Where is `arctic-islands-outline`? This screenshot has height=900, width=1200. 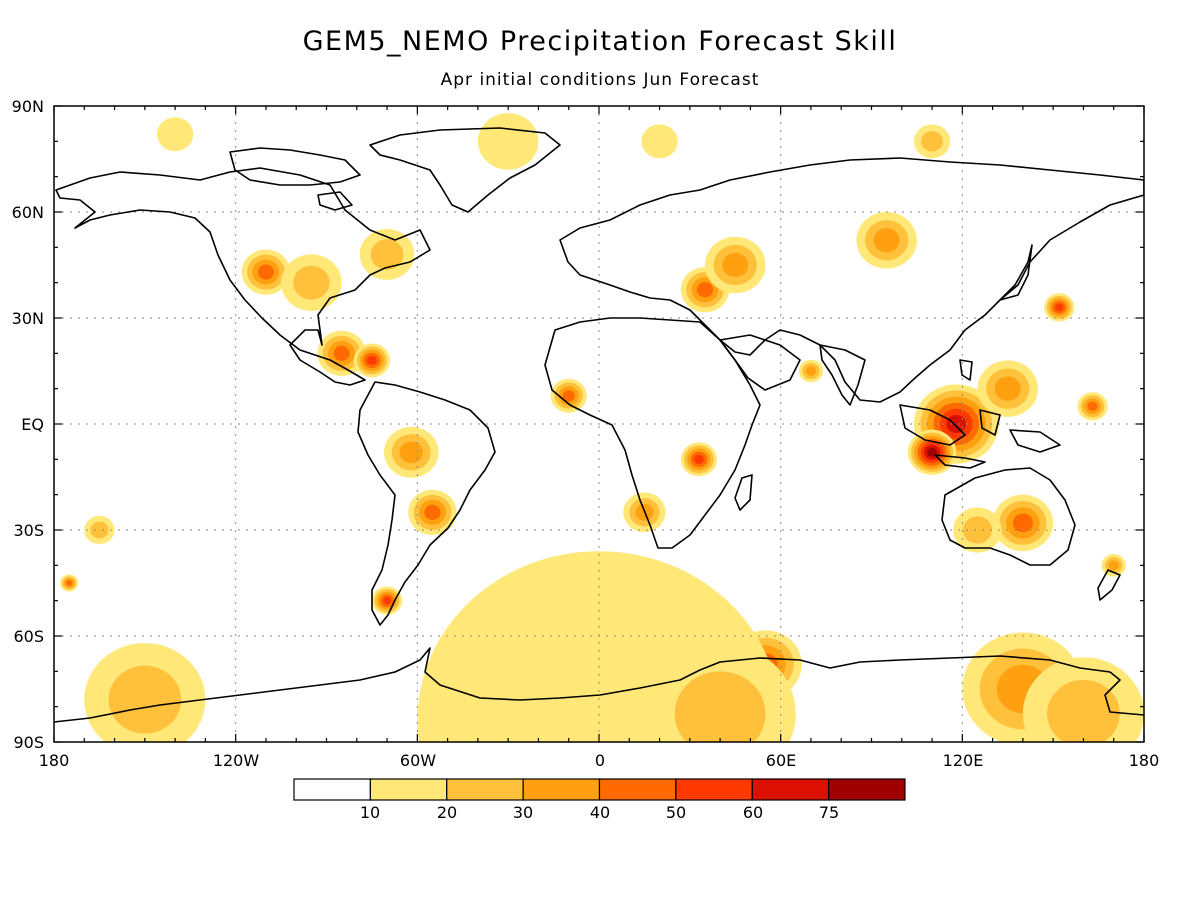
arctic-islands-outline is located at coordinates (295, 179).